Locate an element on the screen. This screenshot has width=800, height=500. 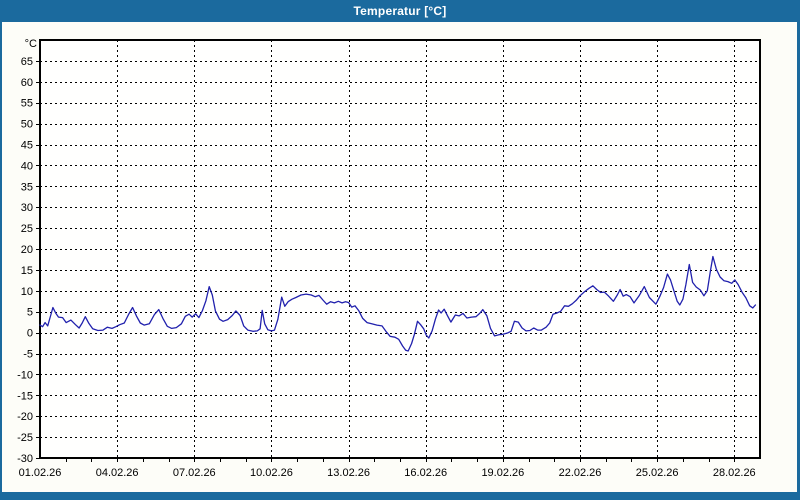
x-tick-label: 07.02.26 is located at coordinates (194, 473).